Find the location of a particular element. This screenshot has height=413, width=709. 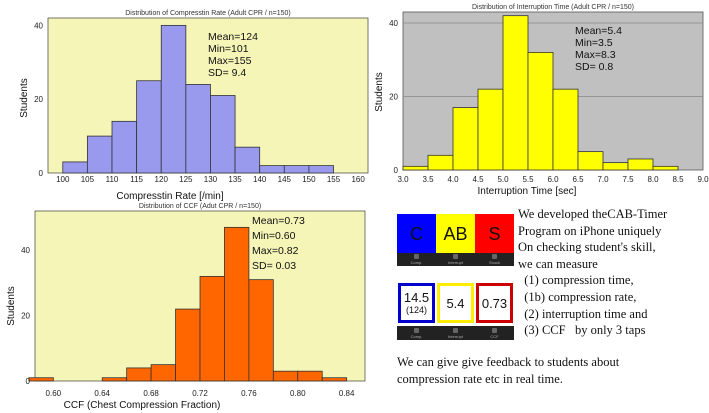

stats-annotation: Min=3.5 is located at coordinates (594, 43).